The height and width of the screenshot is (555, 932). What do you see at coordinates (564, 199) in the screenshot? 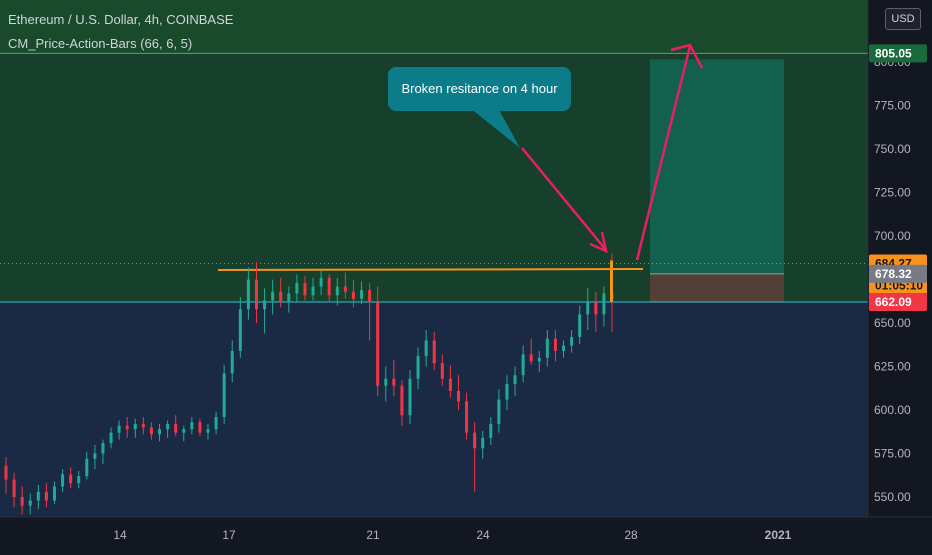
I see `breakout-arrow` at bounding box center [564, 199].